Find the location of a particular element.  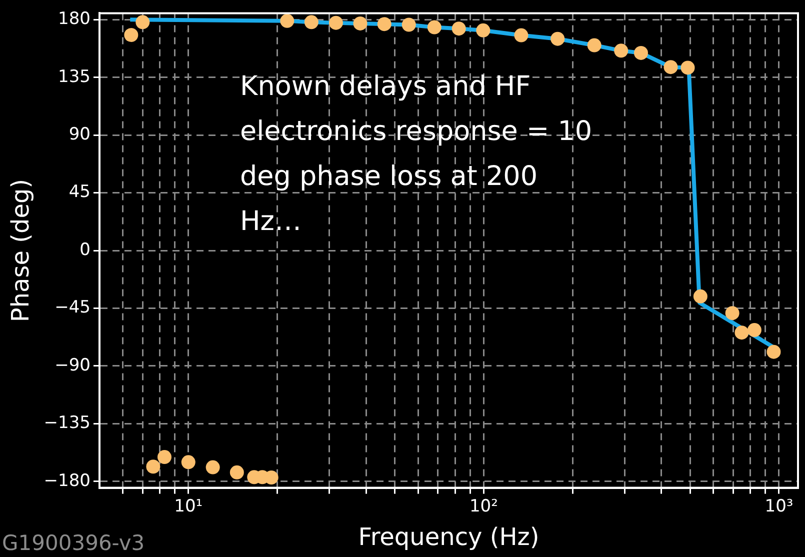

text: G1900396-v3 is located at coordinates (73, 542).